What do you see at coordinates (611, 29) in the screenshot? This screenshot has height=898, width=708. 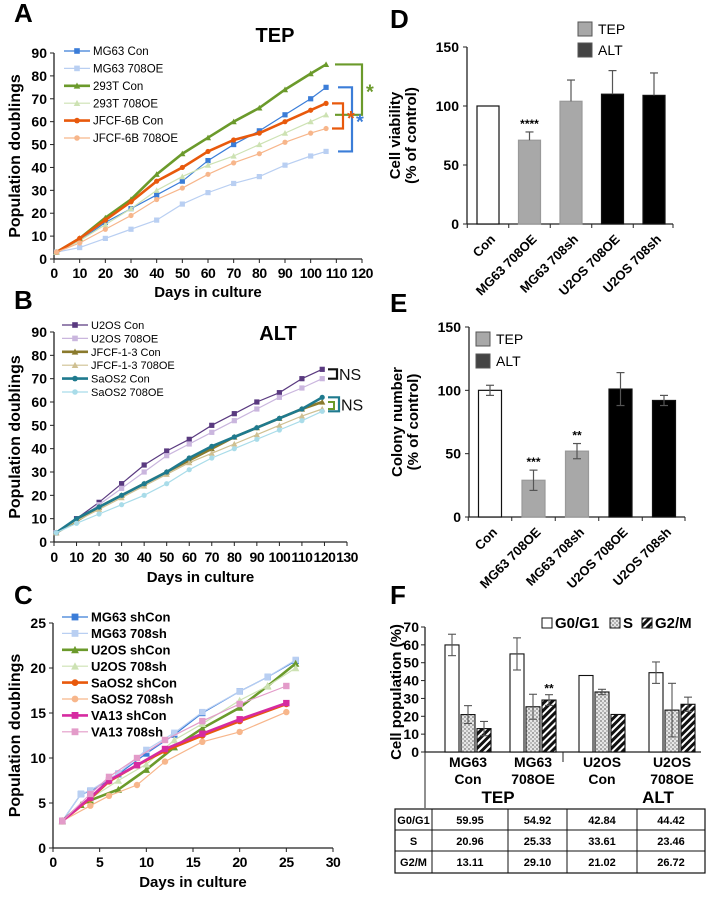 I see `legend-label: TEP` at bounding box center [611, 29].